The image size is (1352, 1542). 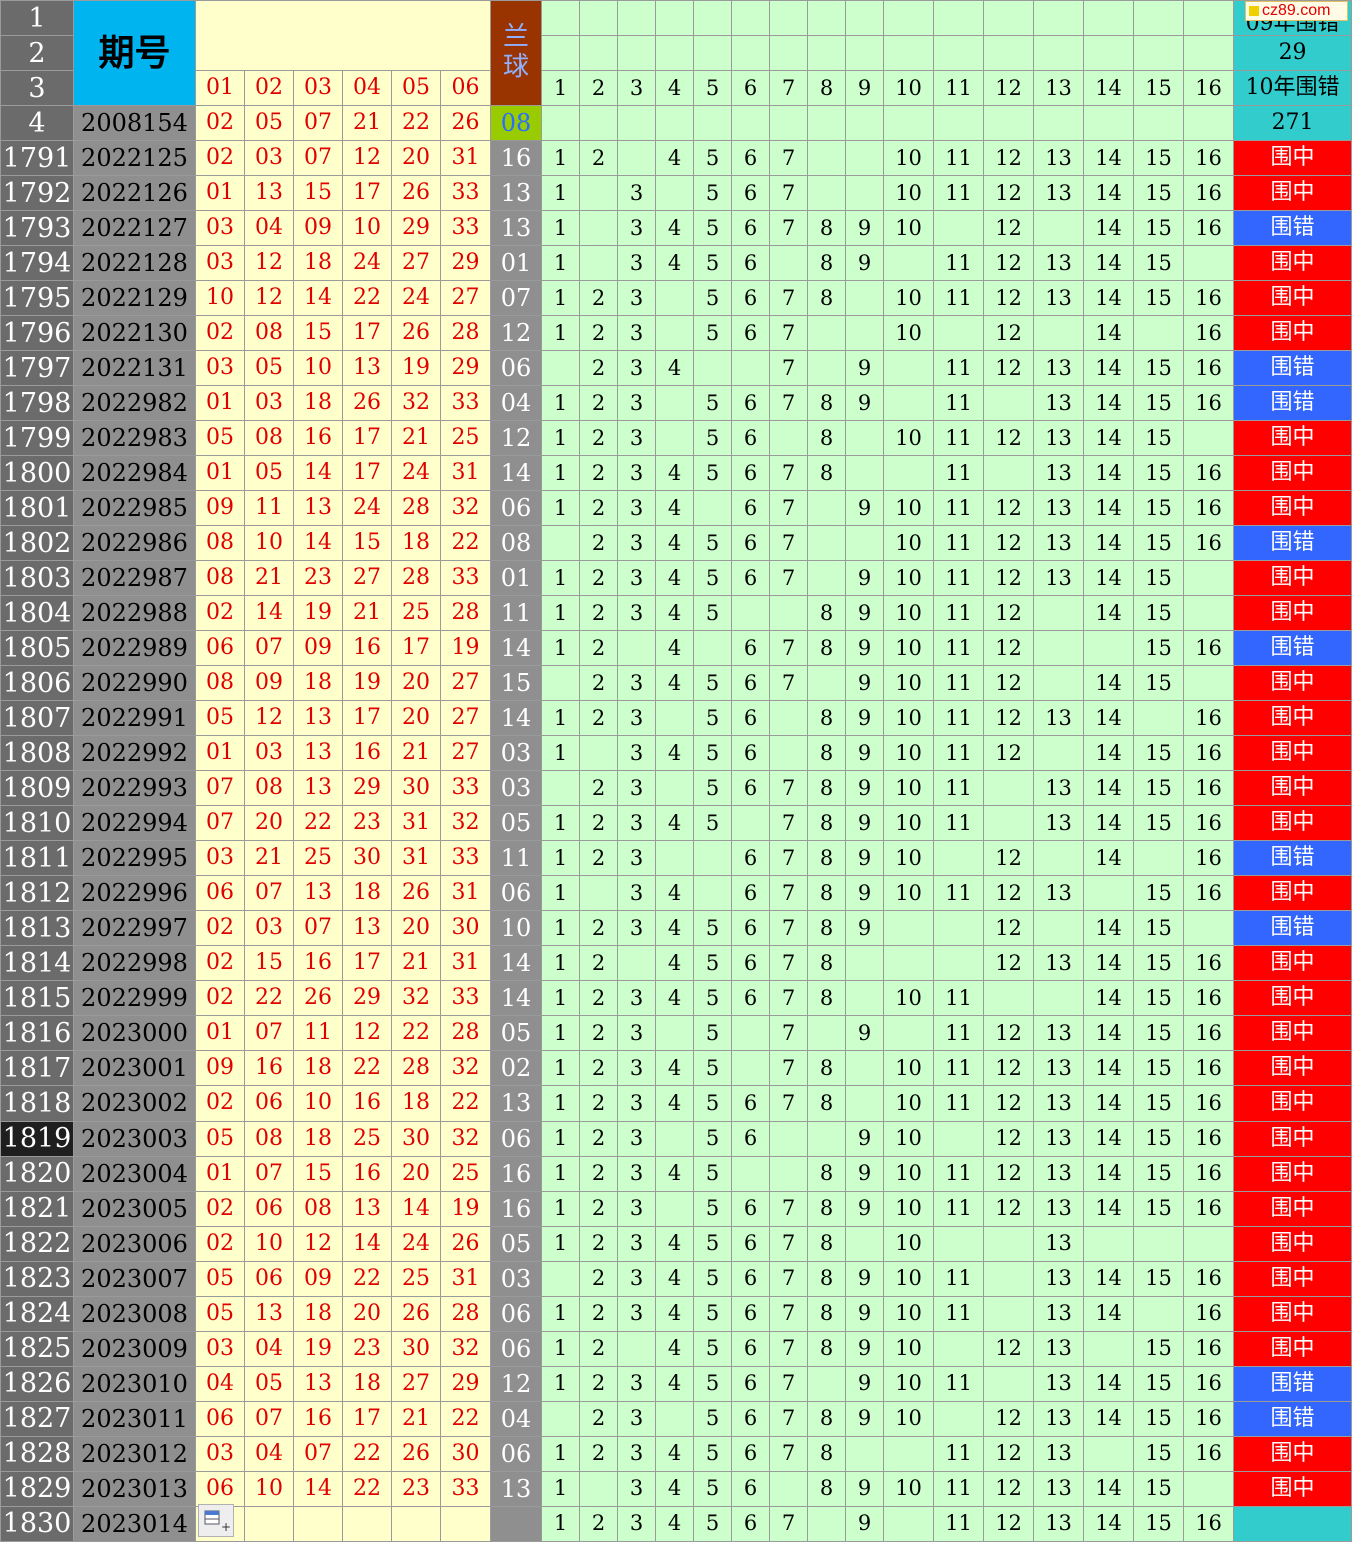 What do you see at coordinates (416, 1313) in the screenshot?
I see `red-ball-cell: 26` at bounding box center [416, 1313].